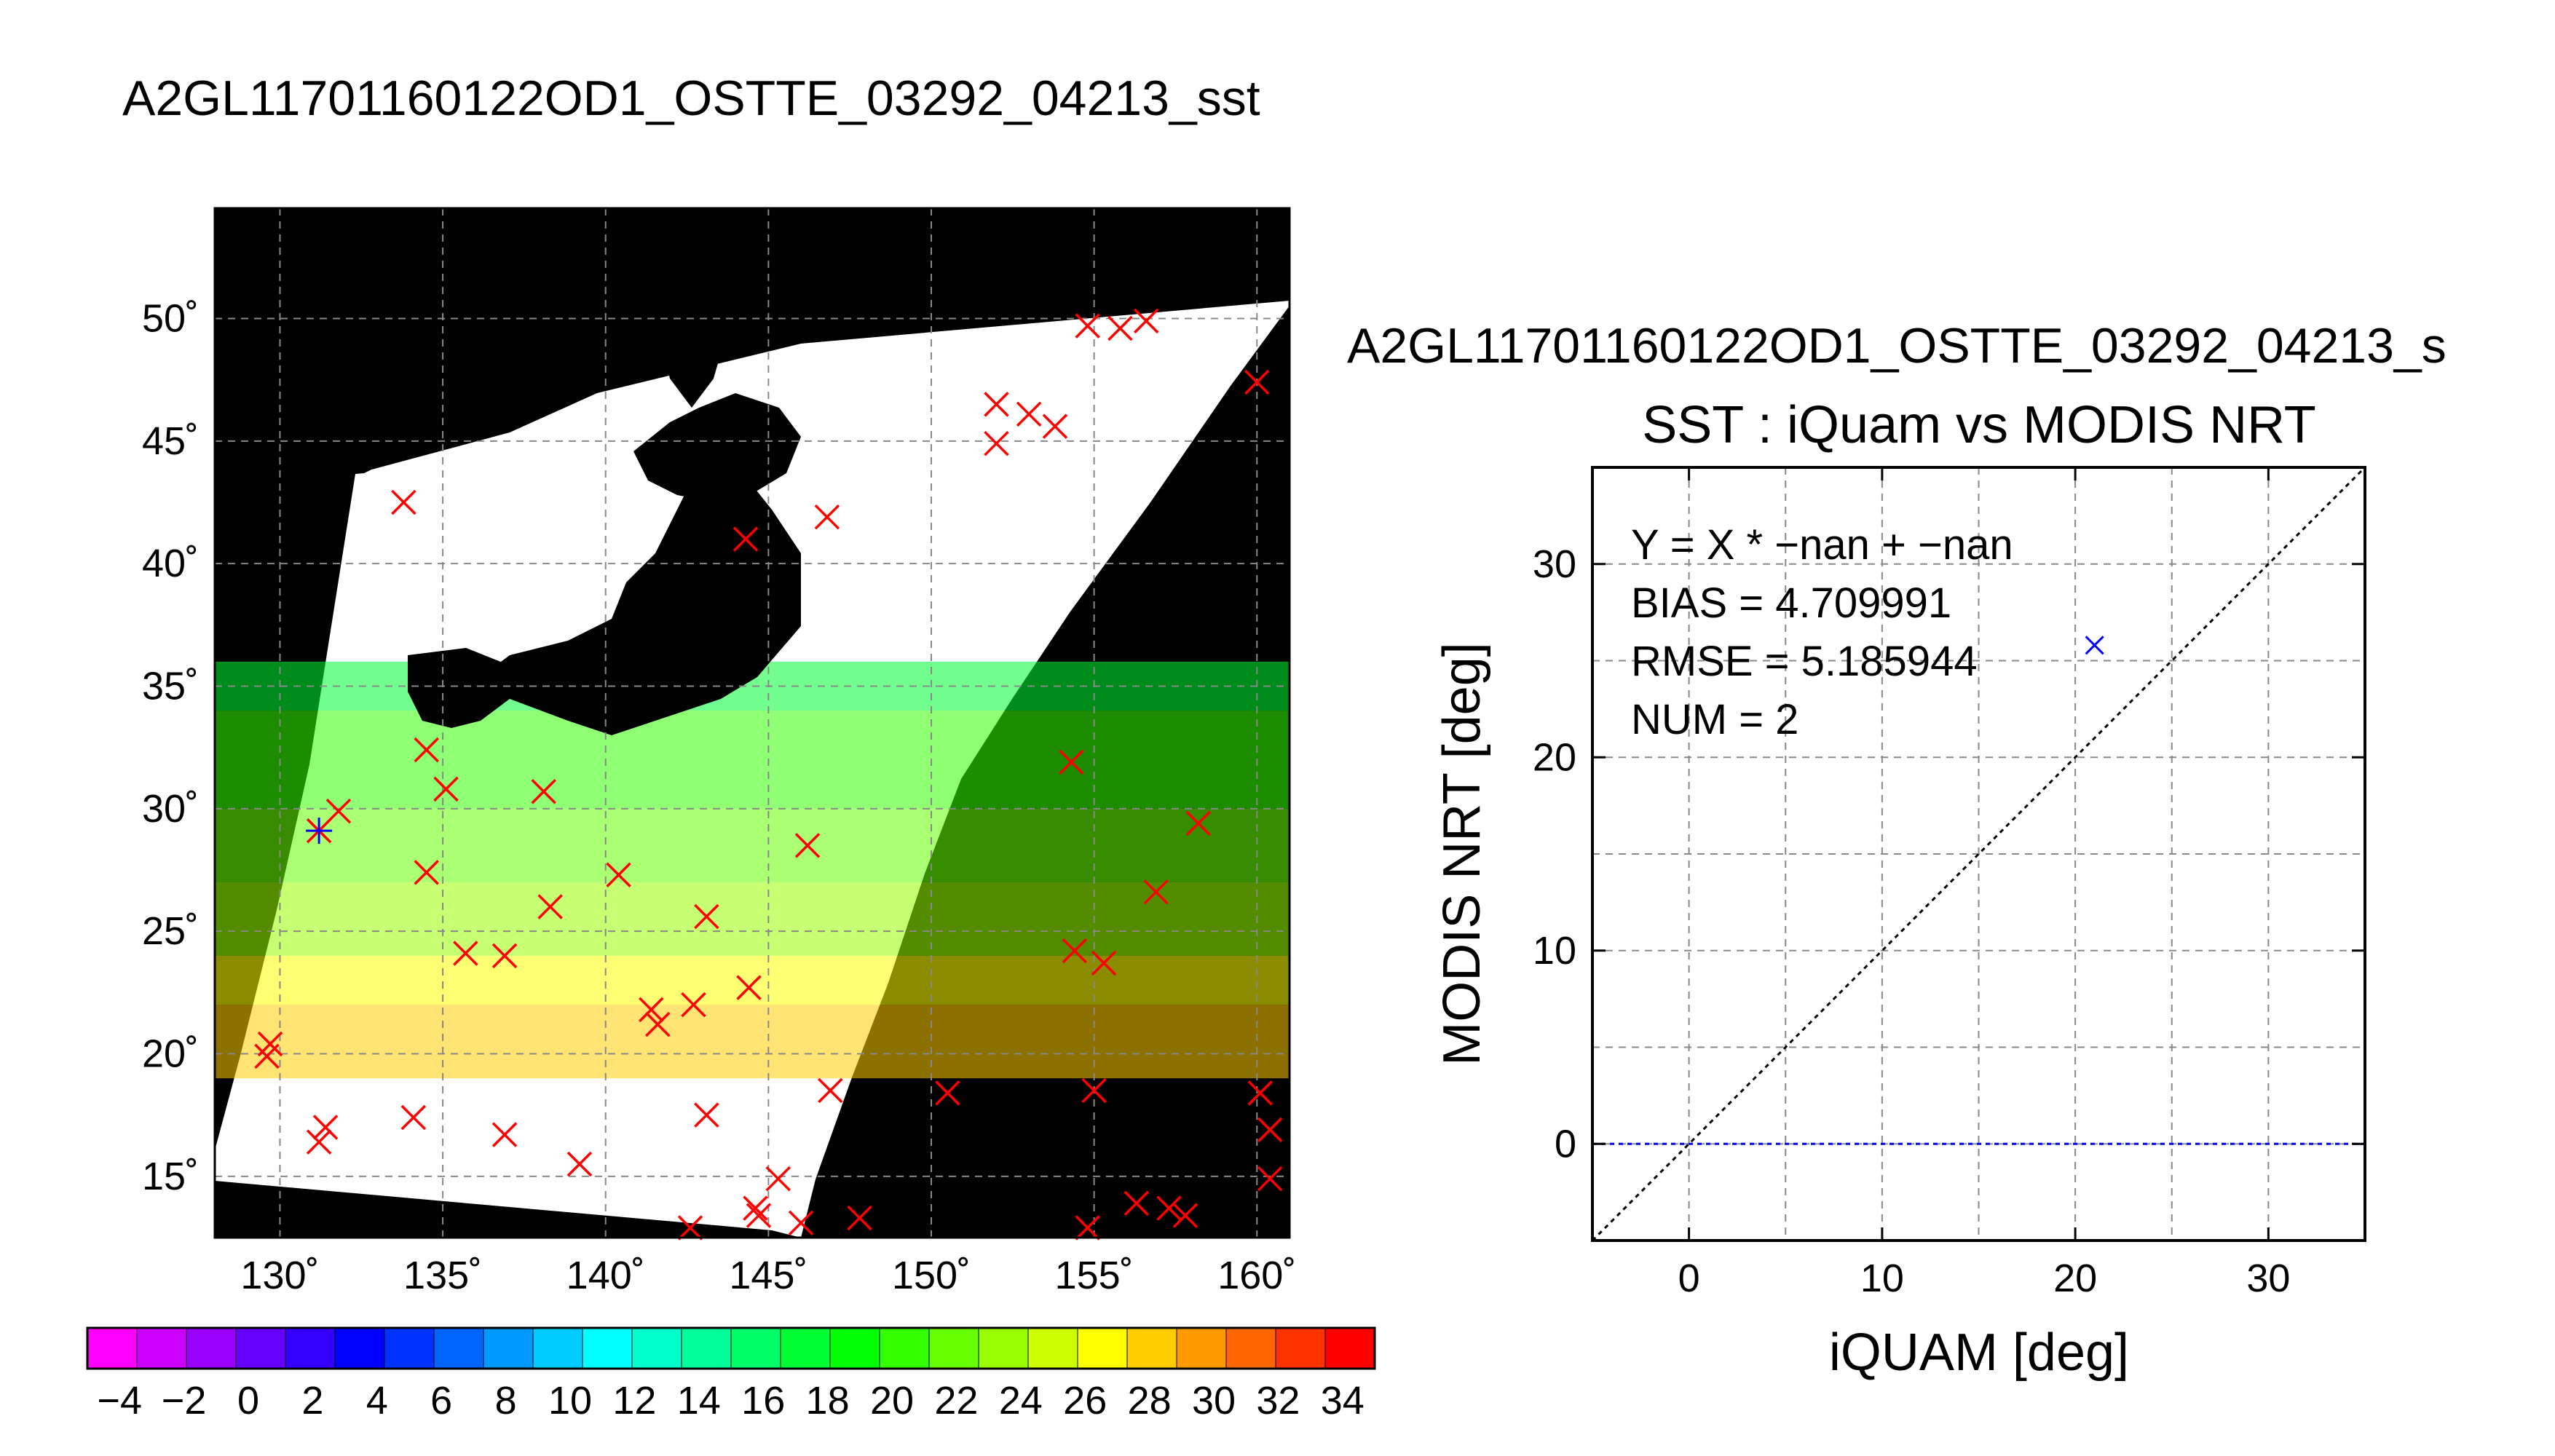 The width and height of the screenshot is (2555, 1456). What do you see at coordinates (184, 1401) in the screenshot?
I see `colorbar-tick-label: −2` at bounding box center [184, 1401].